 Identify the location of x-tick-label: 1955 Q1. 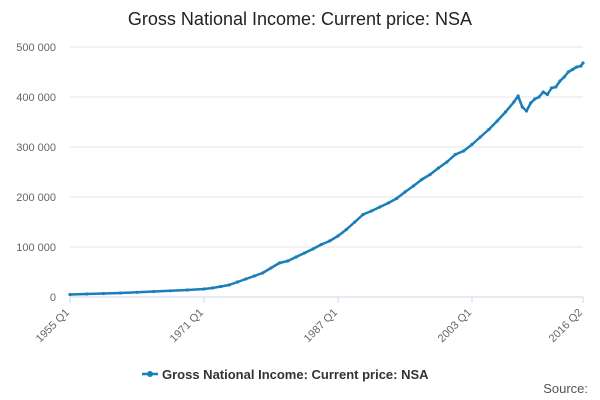
(53, 326).